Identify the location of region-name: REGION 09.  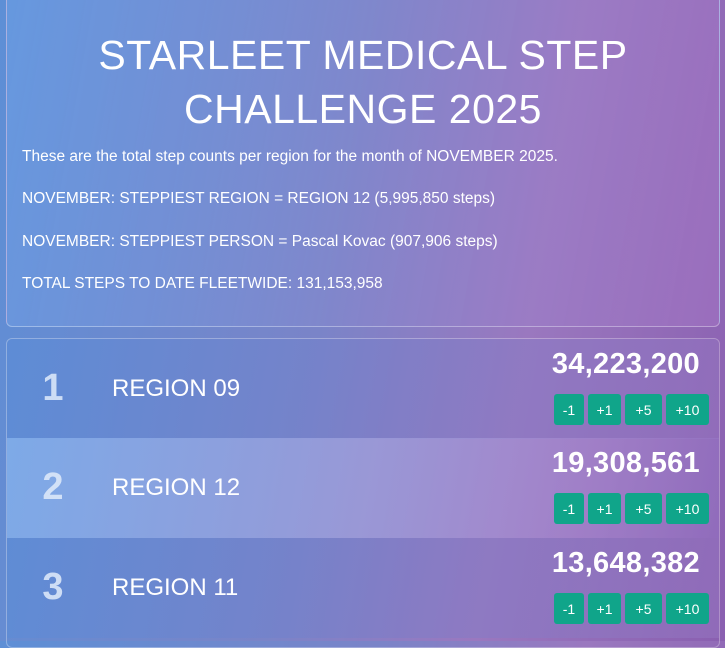
(176, 388).